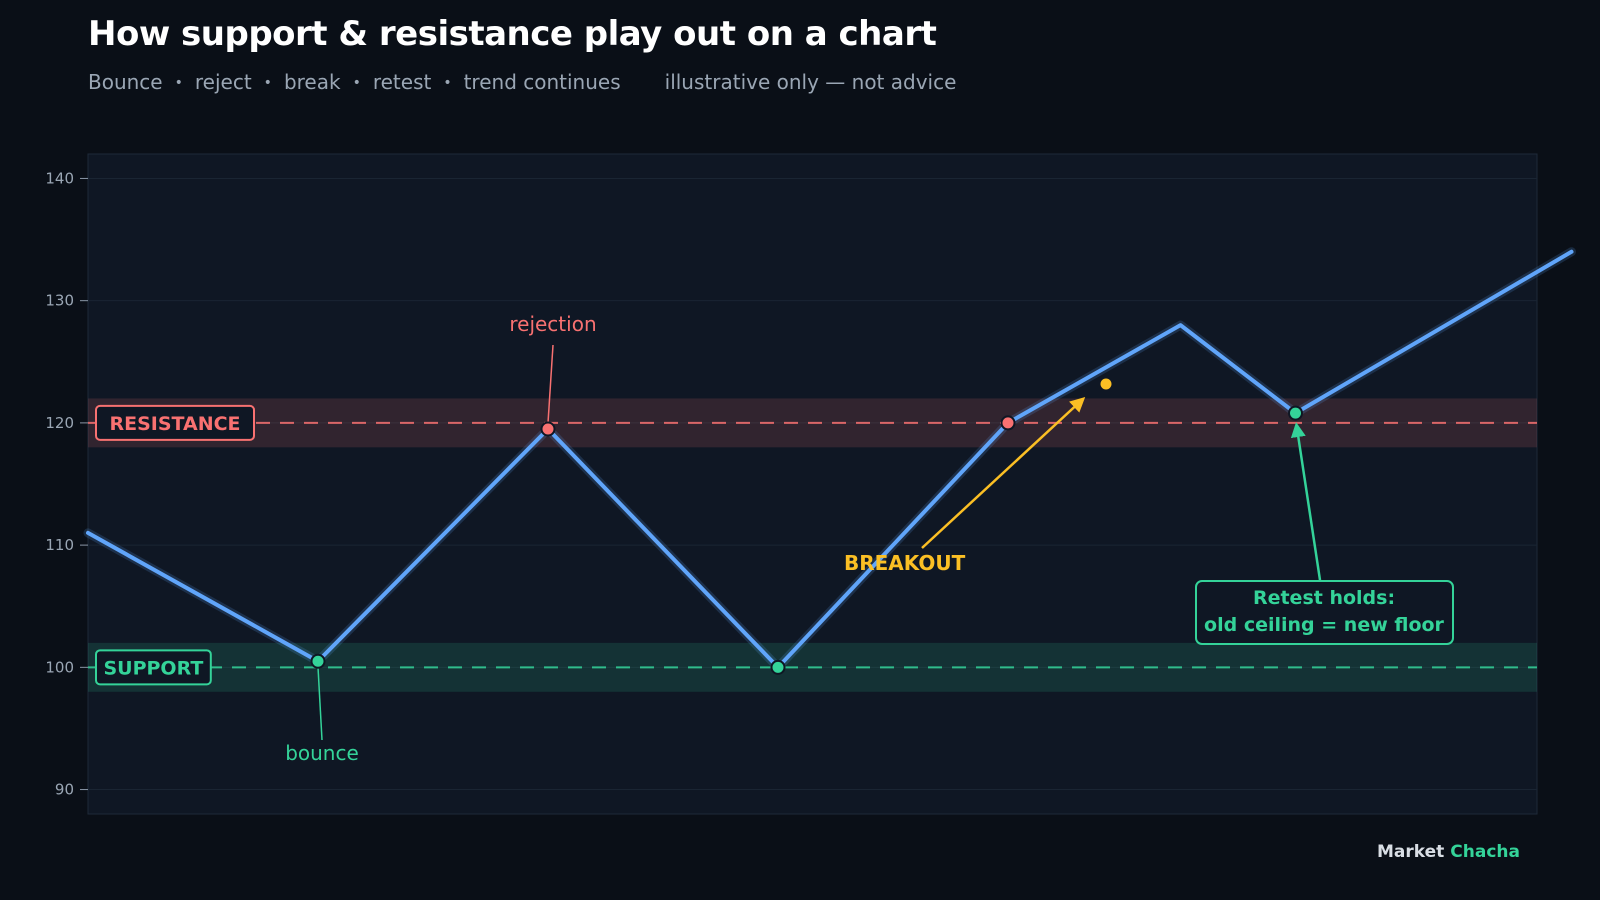  What do you see at coordinates (1003, 472) in the screenshot?
I see `breakout-arrow` at bounding box center [1003, 472].